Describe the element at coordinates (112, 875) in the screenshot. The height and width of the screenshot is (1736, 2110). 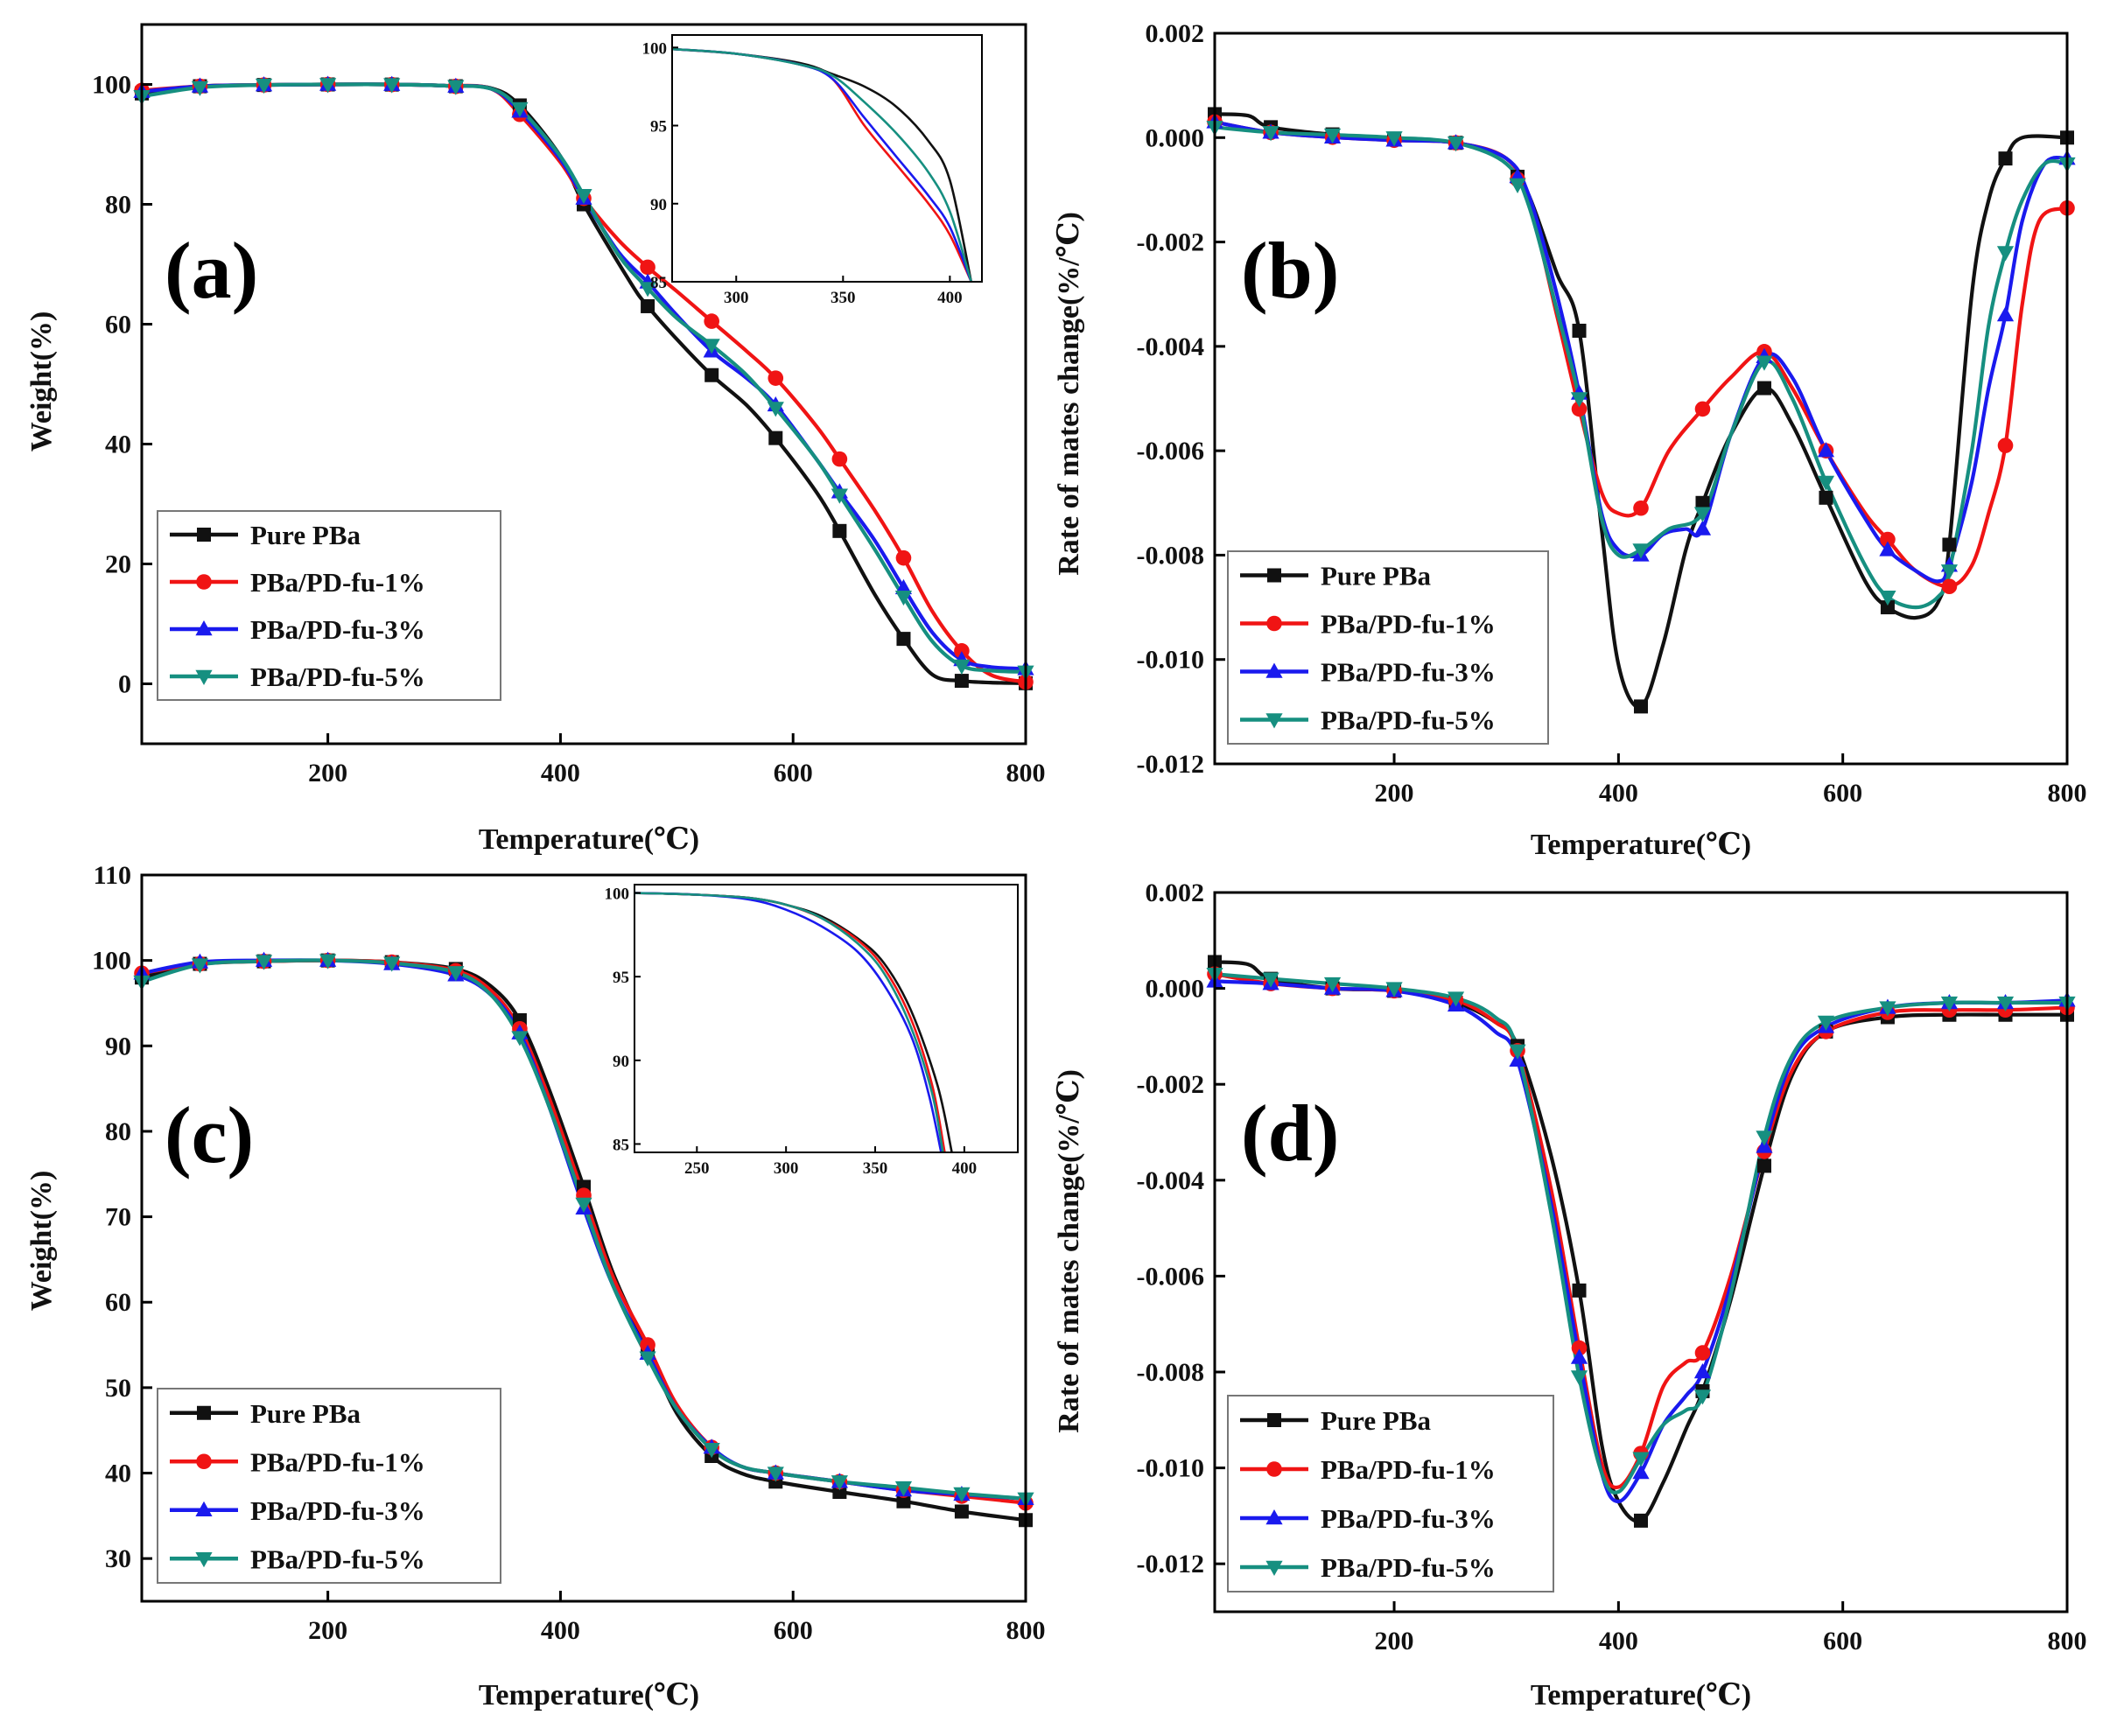
I see `panel-c-ytick-label-8: 110` at that location.